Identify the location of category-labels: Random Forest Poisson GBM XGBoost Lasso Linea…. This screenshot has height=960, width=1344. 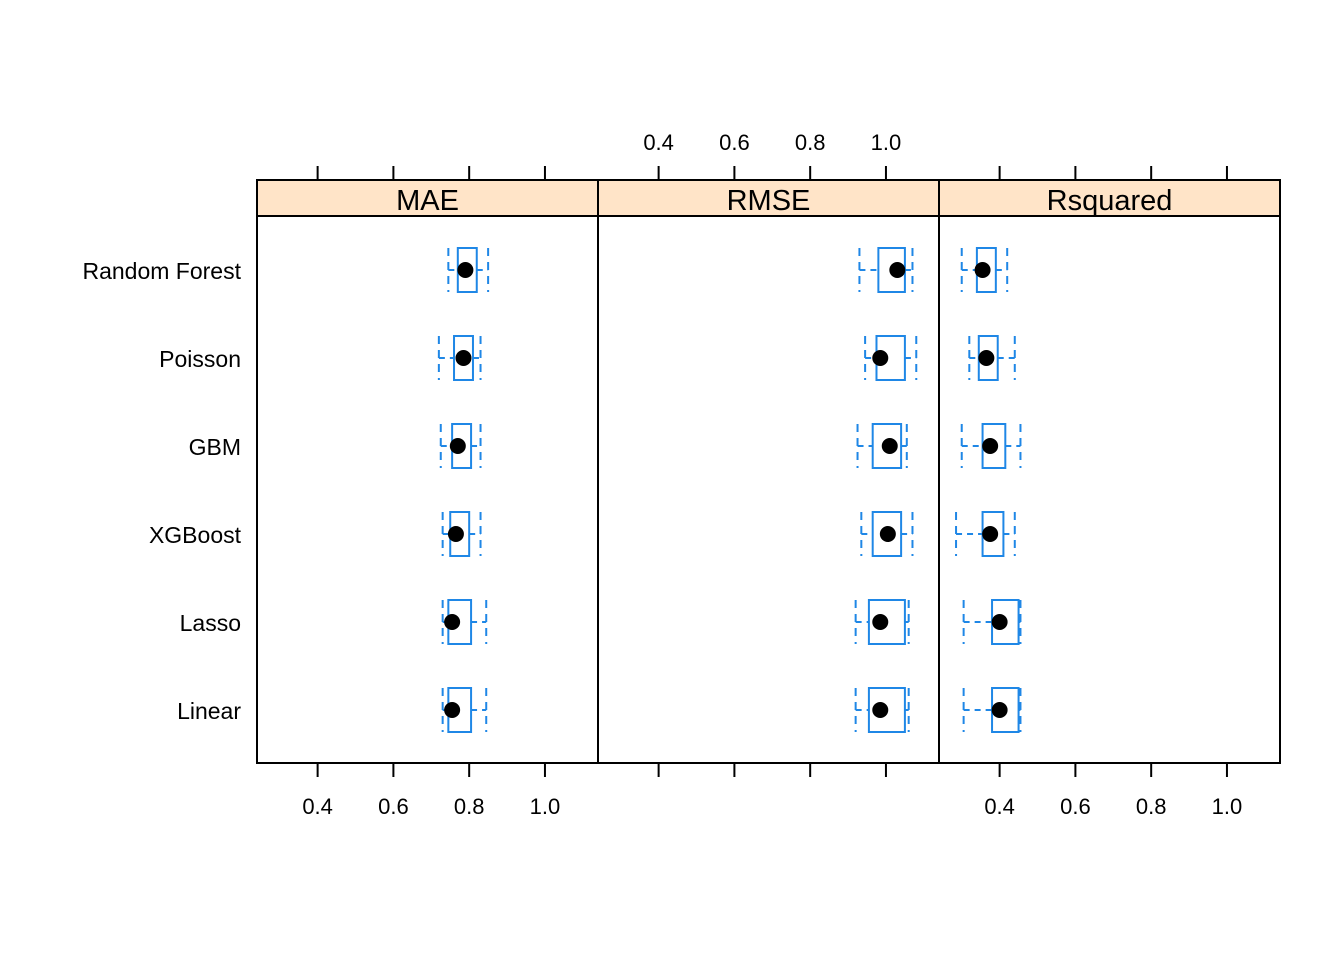
(161, 491).